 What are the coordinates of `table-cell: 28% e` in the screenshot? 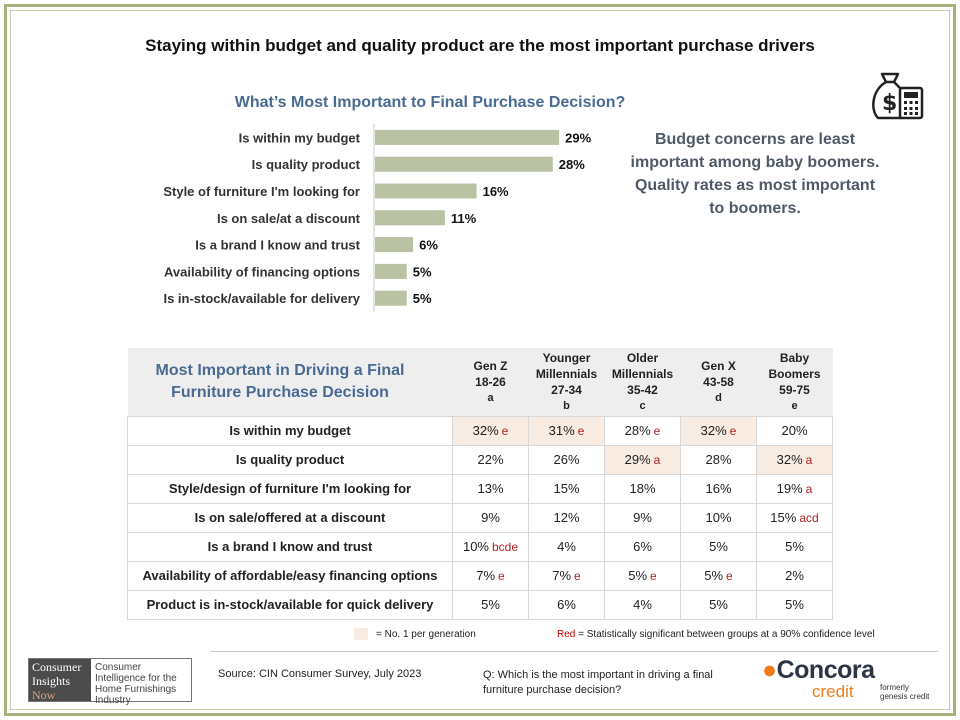 It's located at (642, 430).